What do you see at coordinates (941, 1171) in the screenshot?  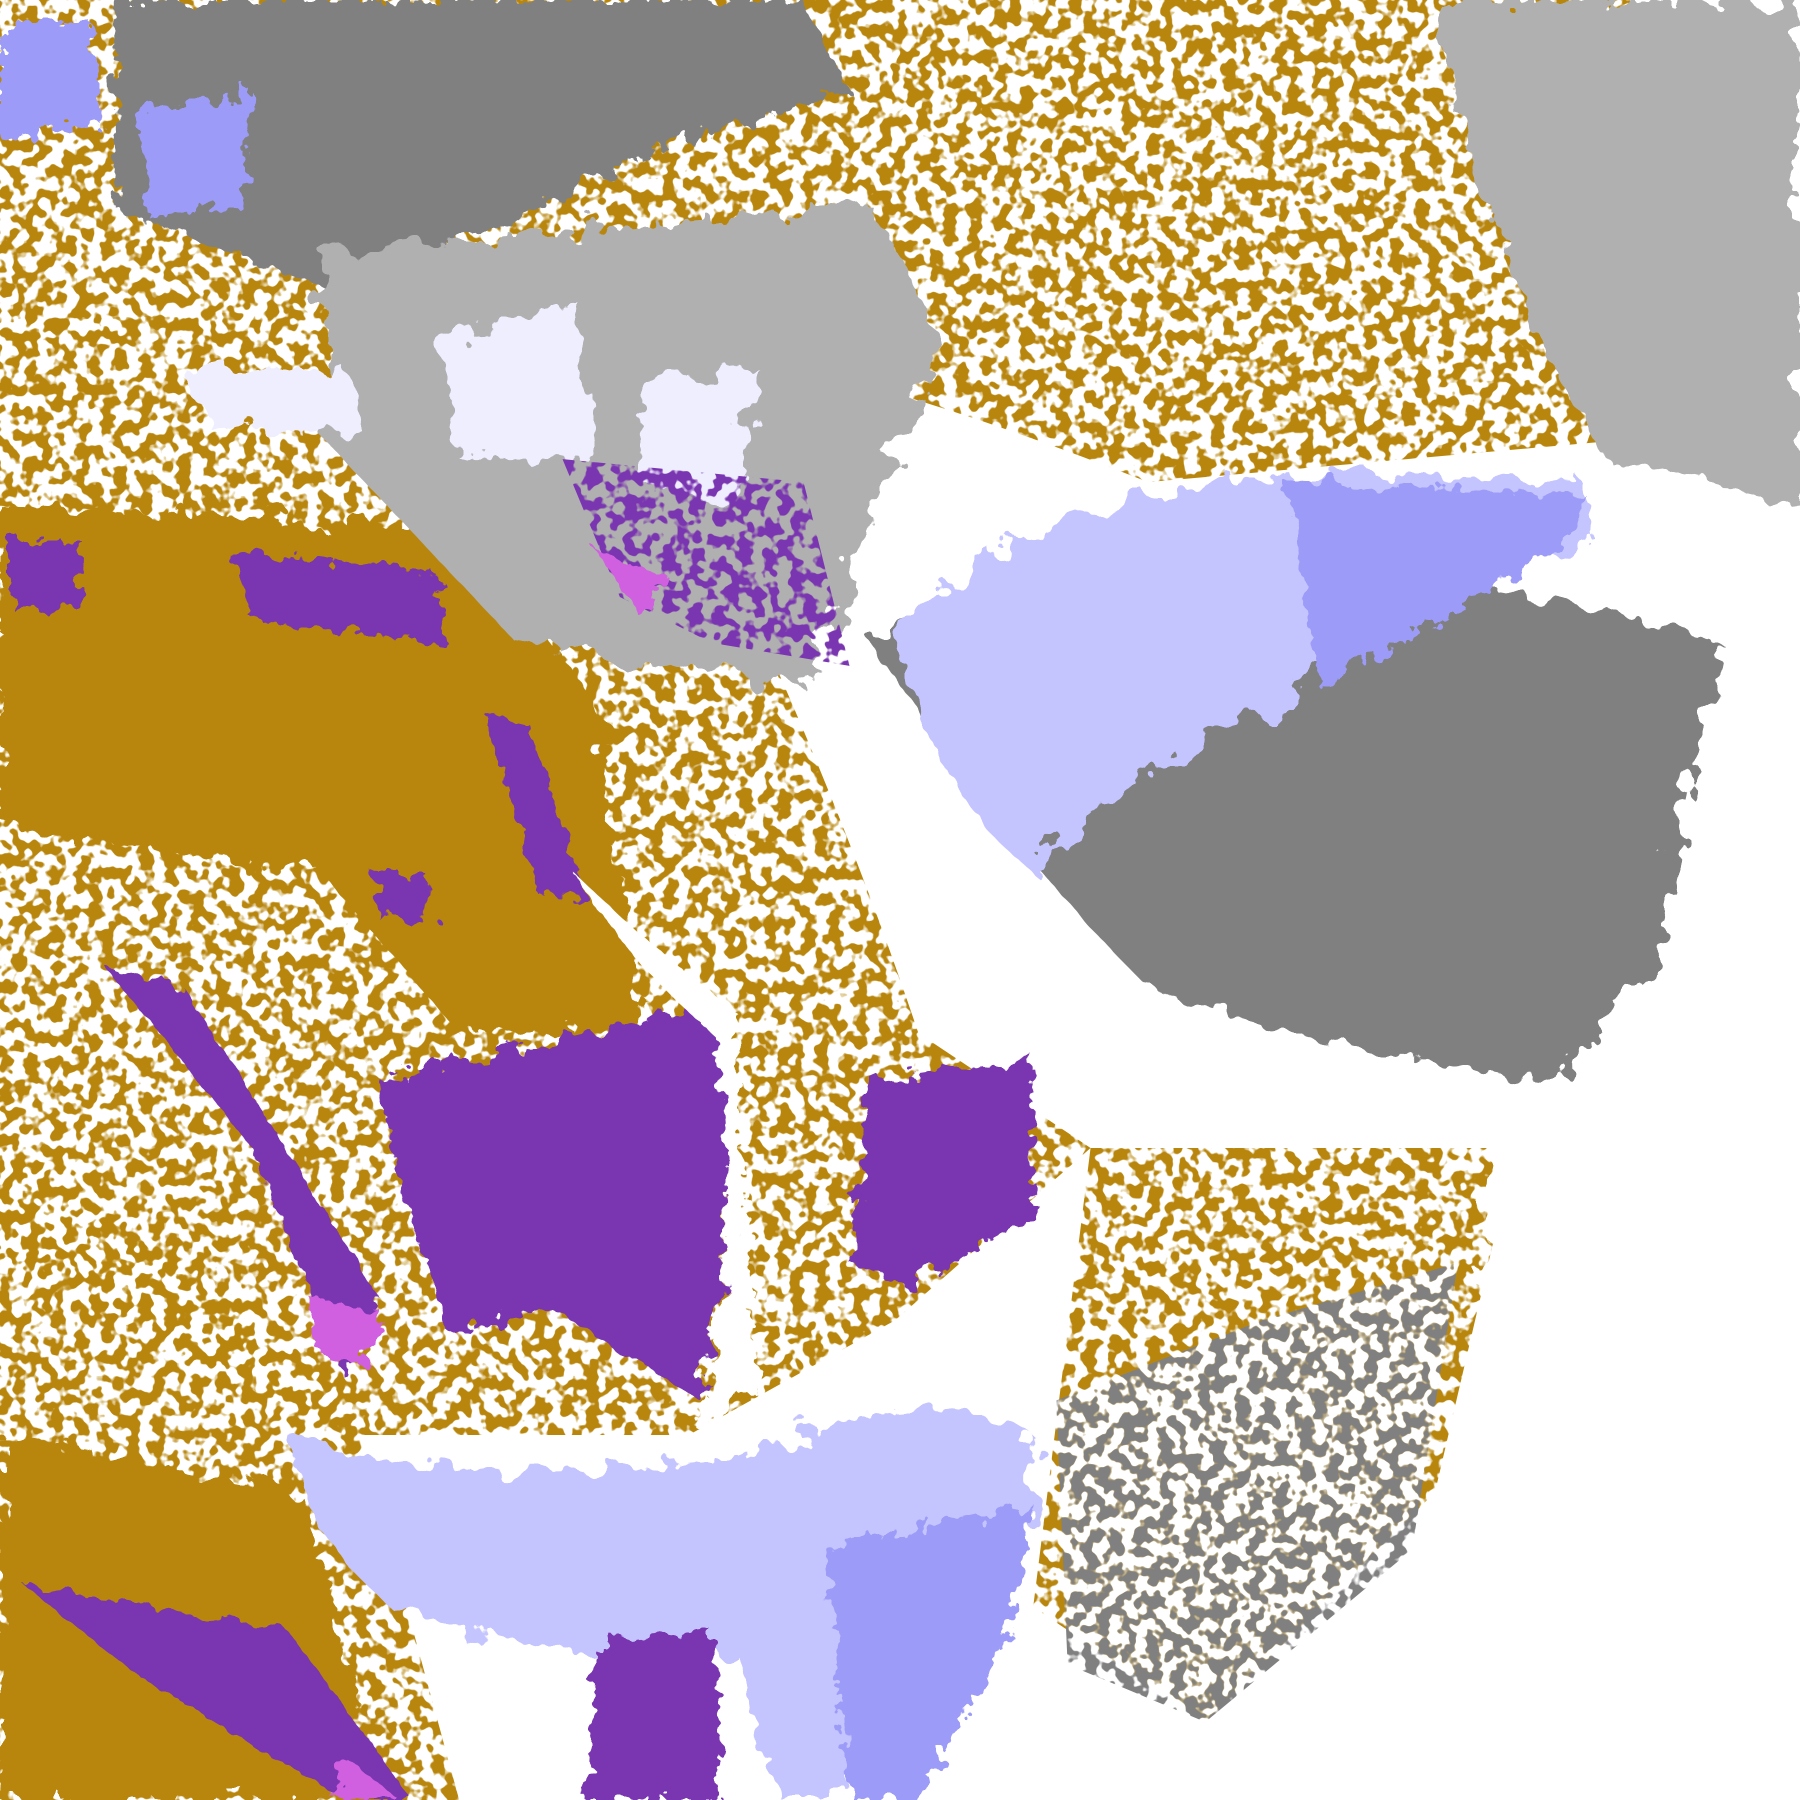 I see `purple-region-east` at bounding box center [941, 1171].